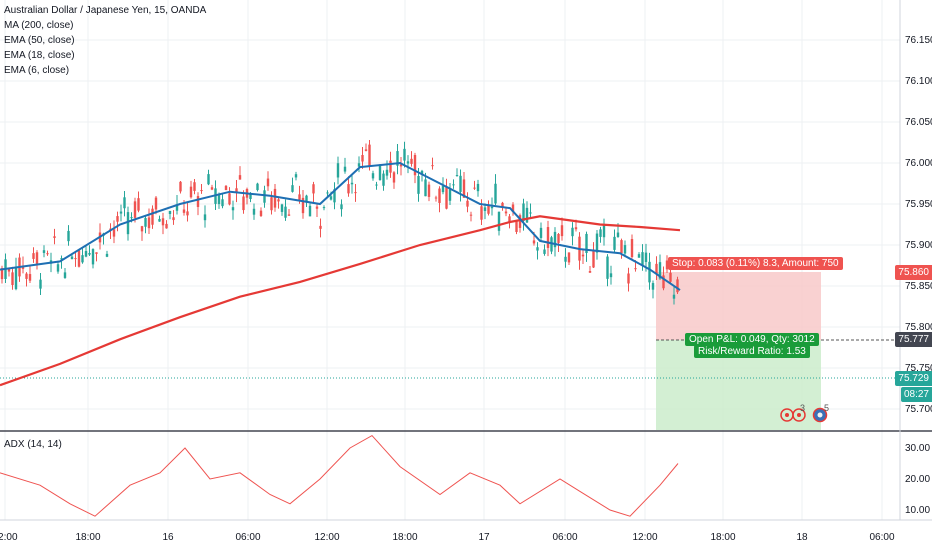  Describe the element at coordinates (913, 272) in the screenshot. I see `stop-price-tag: 75.860` at that location.